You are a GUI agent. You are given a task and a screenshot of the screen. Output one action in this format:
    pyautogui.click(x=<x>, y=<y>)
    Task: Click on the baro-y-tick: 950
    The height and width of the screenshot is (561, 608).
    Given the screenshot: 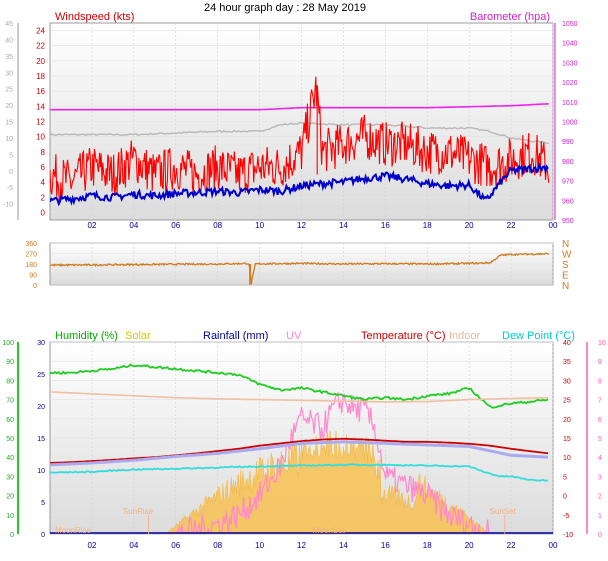 What is the action you would take?
    pyautogui.click(x=568, y=221)
    